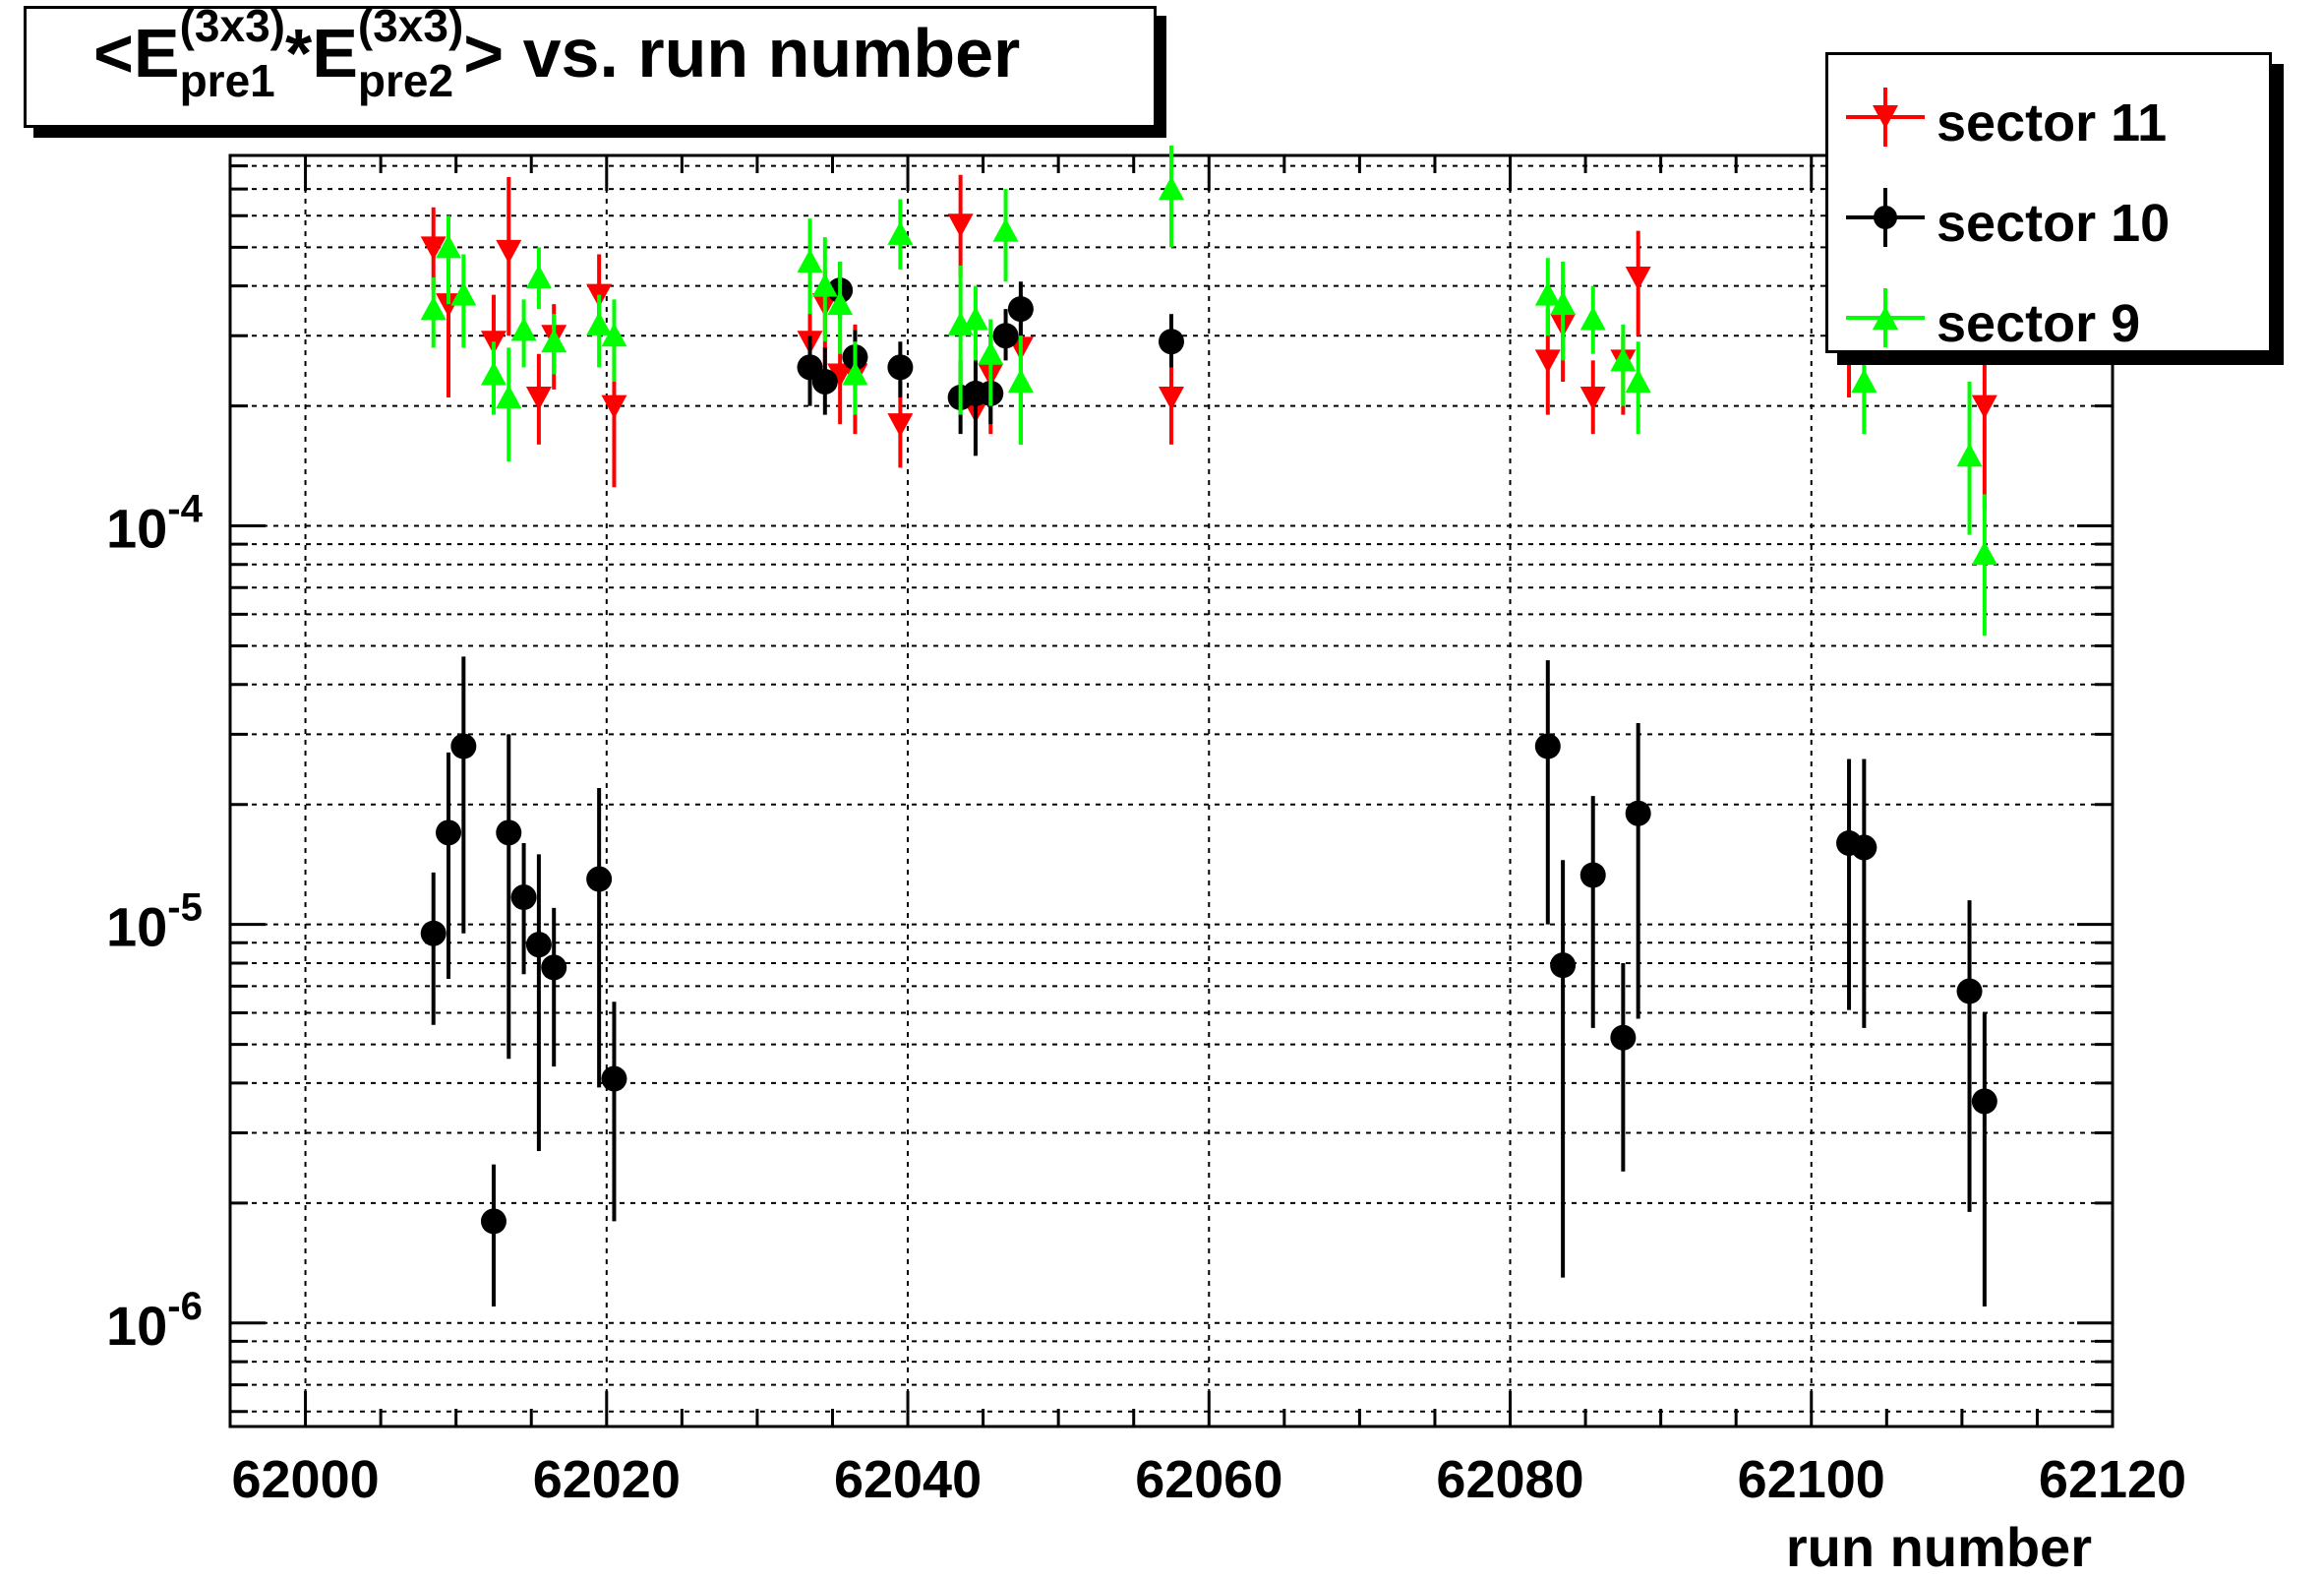 The height and width of the screenshot is (1579, 2324). What do you see at coordinates (410, 53) in the screenshot?
I see `title-script-2: (3x3) pre2` at bounding box center [410, 53].